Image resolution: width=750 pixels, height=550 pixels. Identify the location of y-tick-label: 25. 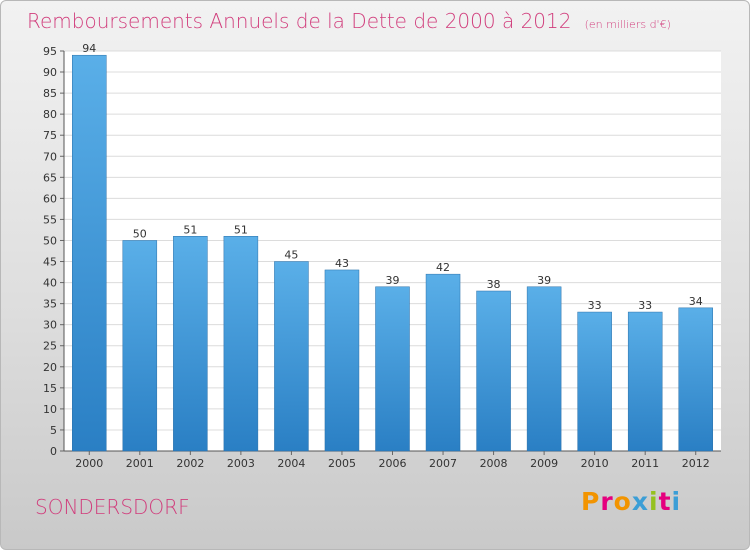
(50, 346).